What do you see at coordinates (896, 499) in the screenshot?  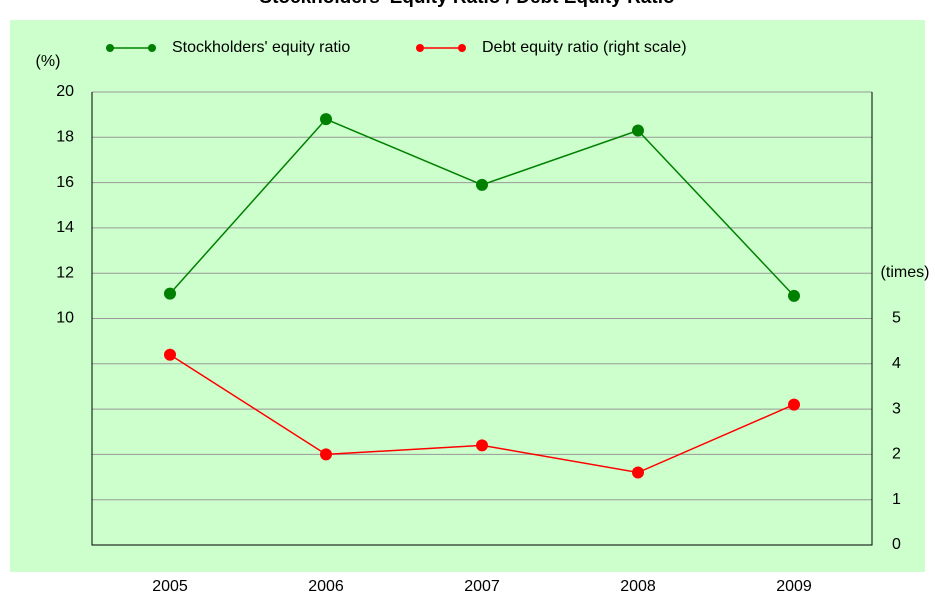 I see `y2-tick-label: 1` at bounding box center [896, 499].